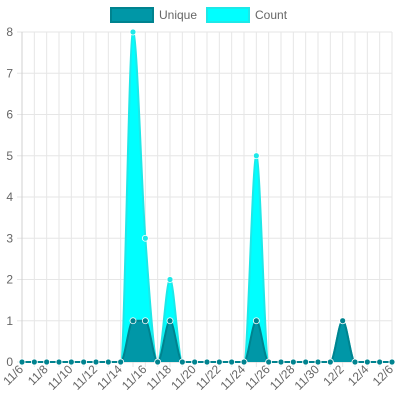  Describe the element at coordinates (228, 15) in the screenshot. I see `legend-swatch-count` at that location.